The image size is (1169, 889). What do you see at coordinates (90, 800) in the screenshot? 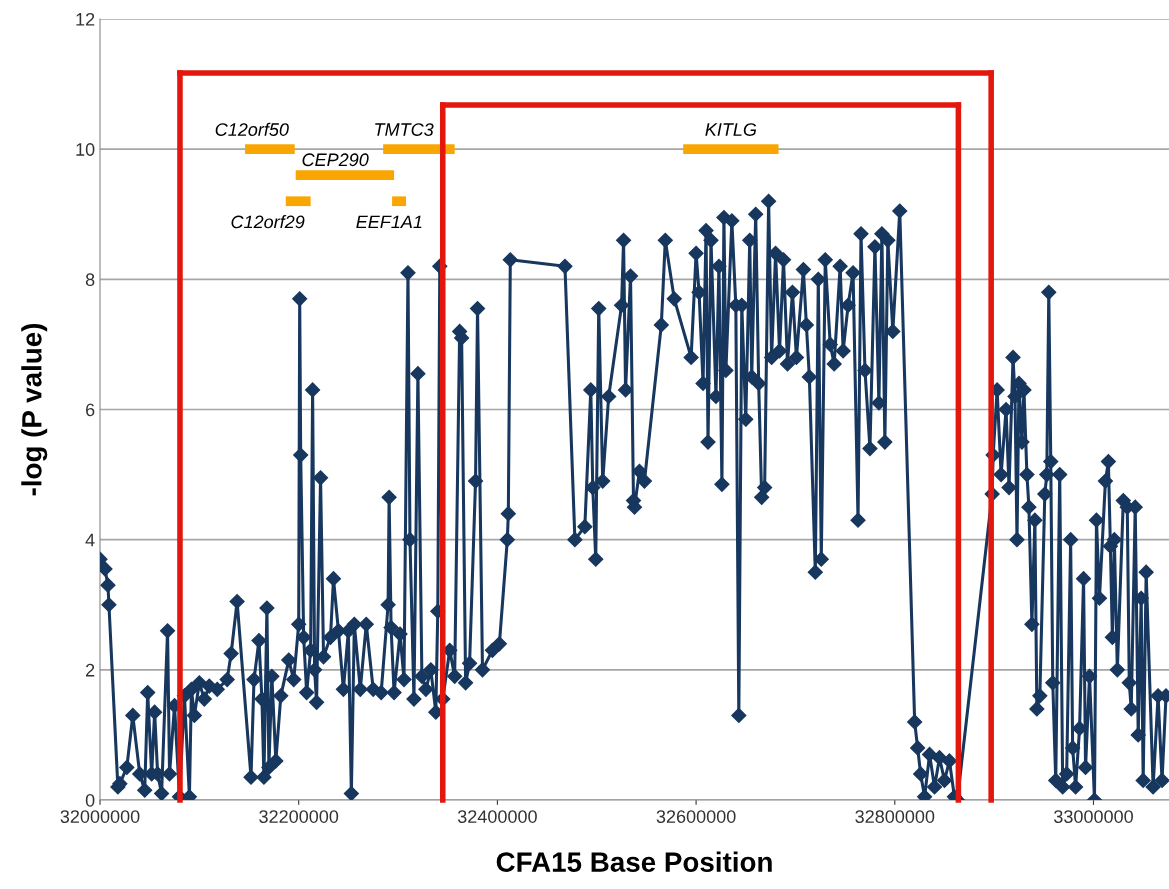
I see `y-tick-label: 0` at bounding box center [90, 800].